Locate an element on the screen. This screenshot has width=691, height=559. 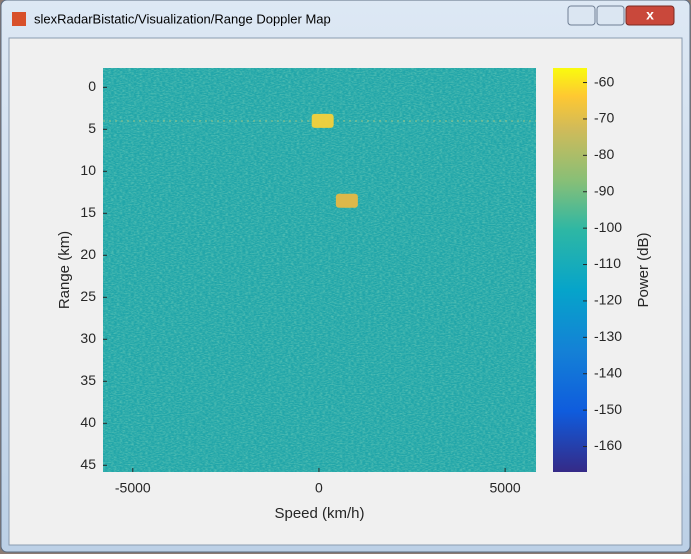
y-tick-label: 20 is located at coordinates (88, 254).